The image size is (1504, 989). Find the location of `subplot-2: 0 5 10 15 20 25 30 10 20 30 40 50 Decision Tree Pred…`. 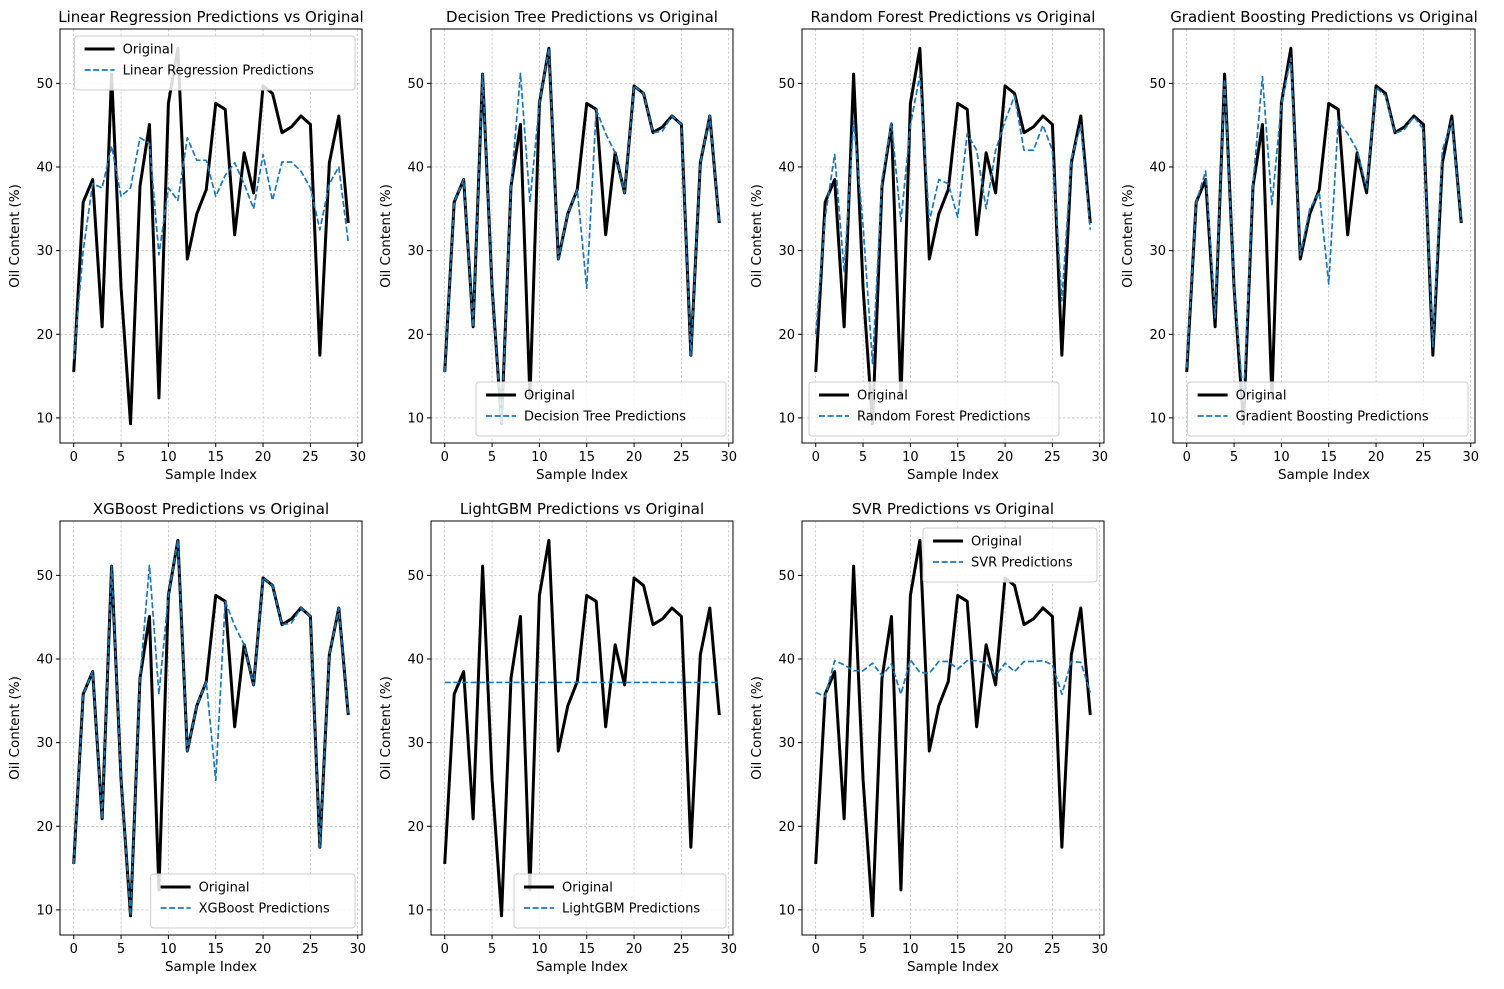

subplot-2: 0 5 10 15 20 25 30 10 20 30 40 50 Decision Tree Pred… is located at coordinates (557, 245).